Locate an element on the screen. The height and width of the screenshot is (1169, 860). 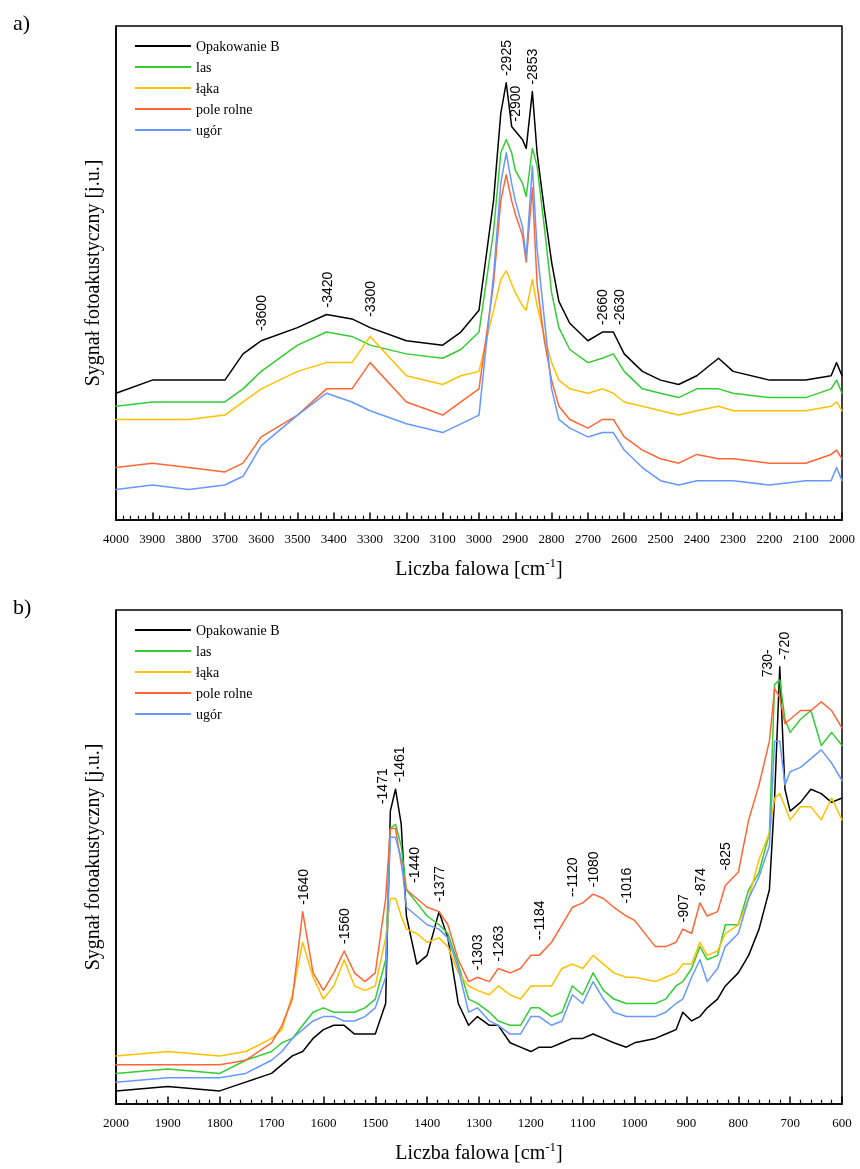
annotation: -1640 is located at coordinates (302, 886).